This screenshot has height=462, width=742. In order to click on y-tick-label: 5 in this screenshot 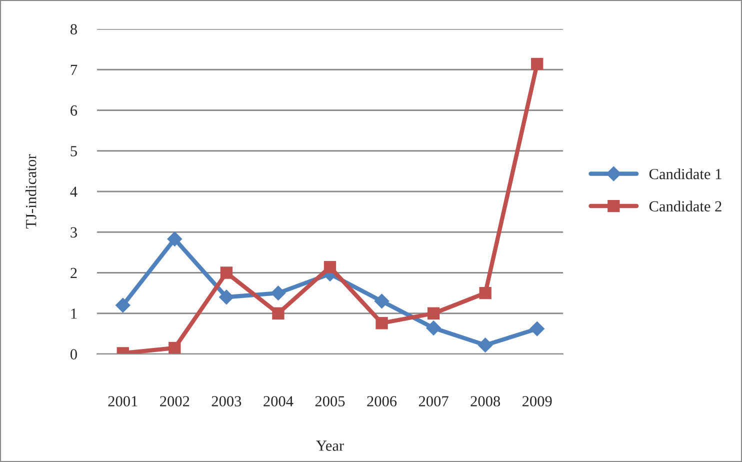, I will do `click(73, 151)`.